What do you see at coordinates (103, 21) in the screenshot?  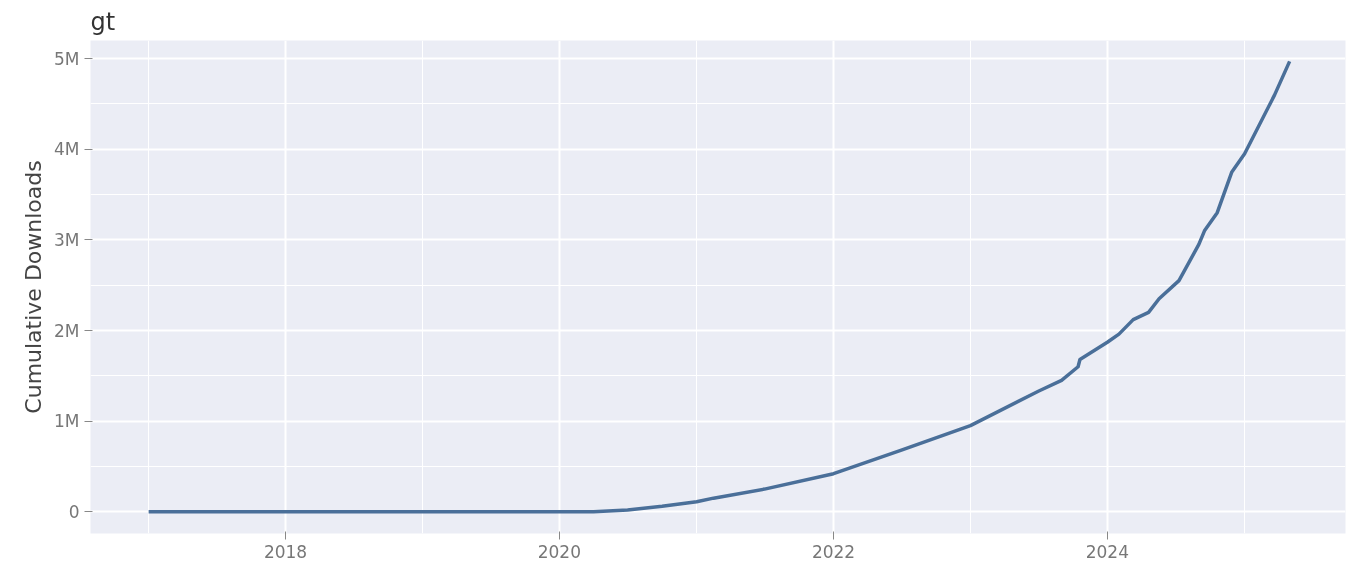 I see `chart-title: gt` at bounding box center [103, 21].